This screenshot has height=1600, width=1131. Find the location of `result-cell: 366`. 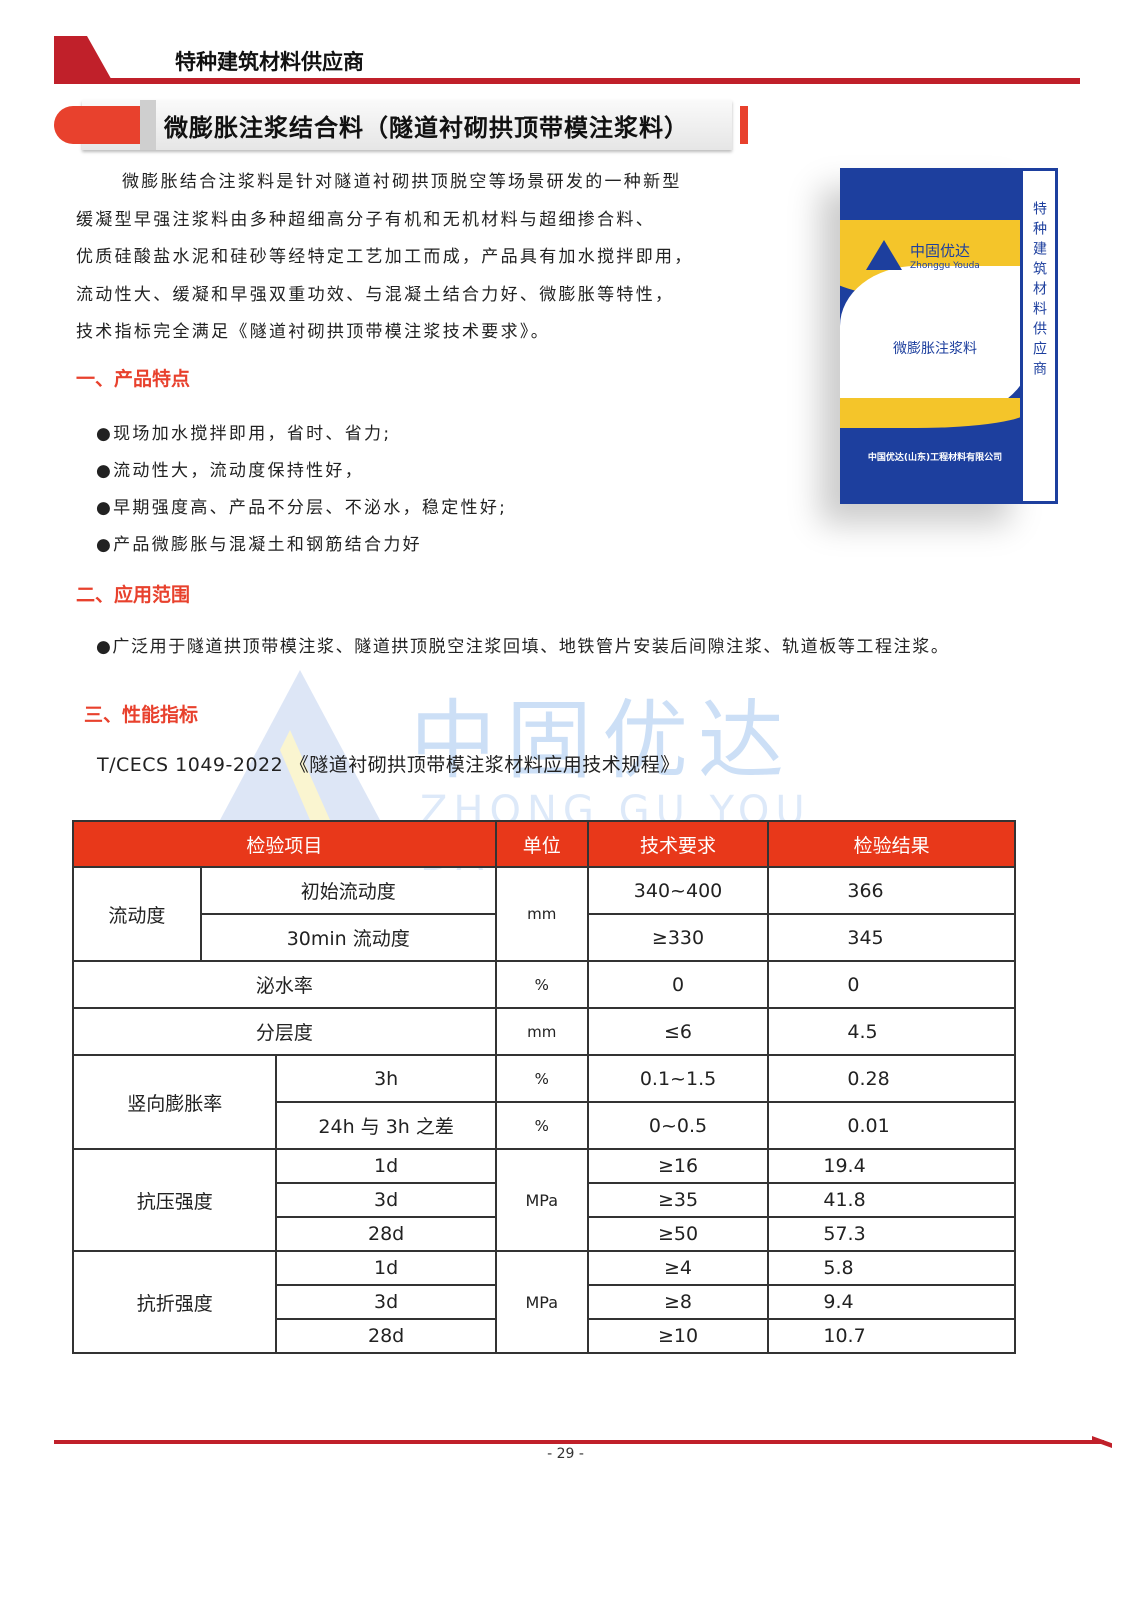

result-cell: 366 is located at coordinates (891, 890).